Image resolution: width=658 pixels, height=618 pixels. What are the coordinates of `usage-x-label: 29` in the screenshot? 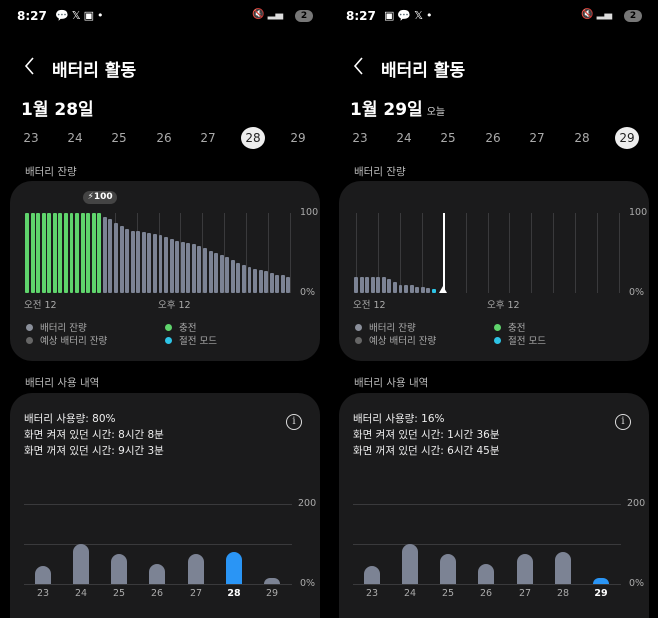 It's located at (272, 593).